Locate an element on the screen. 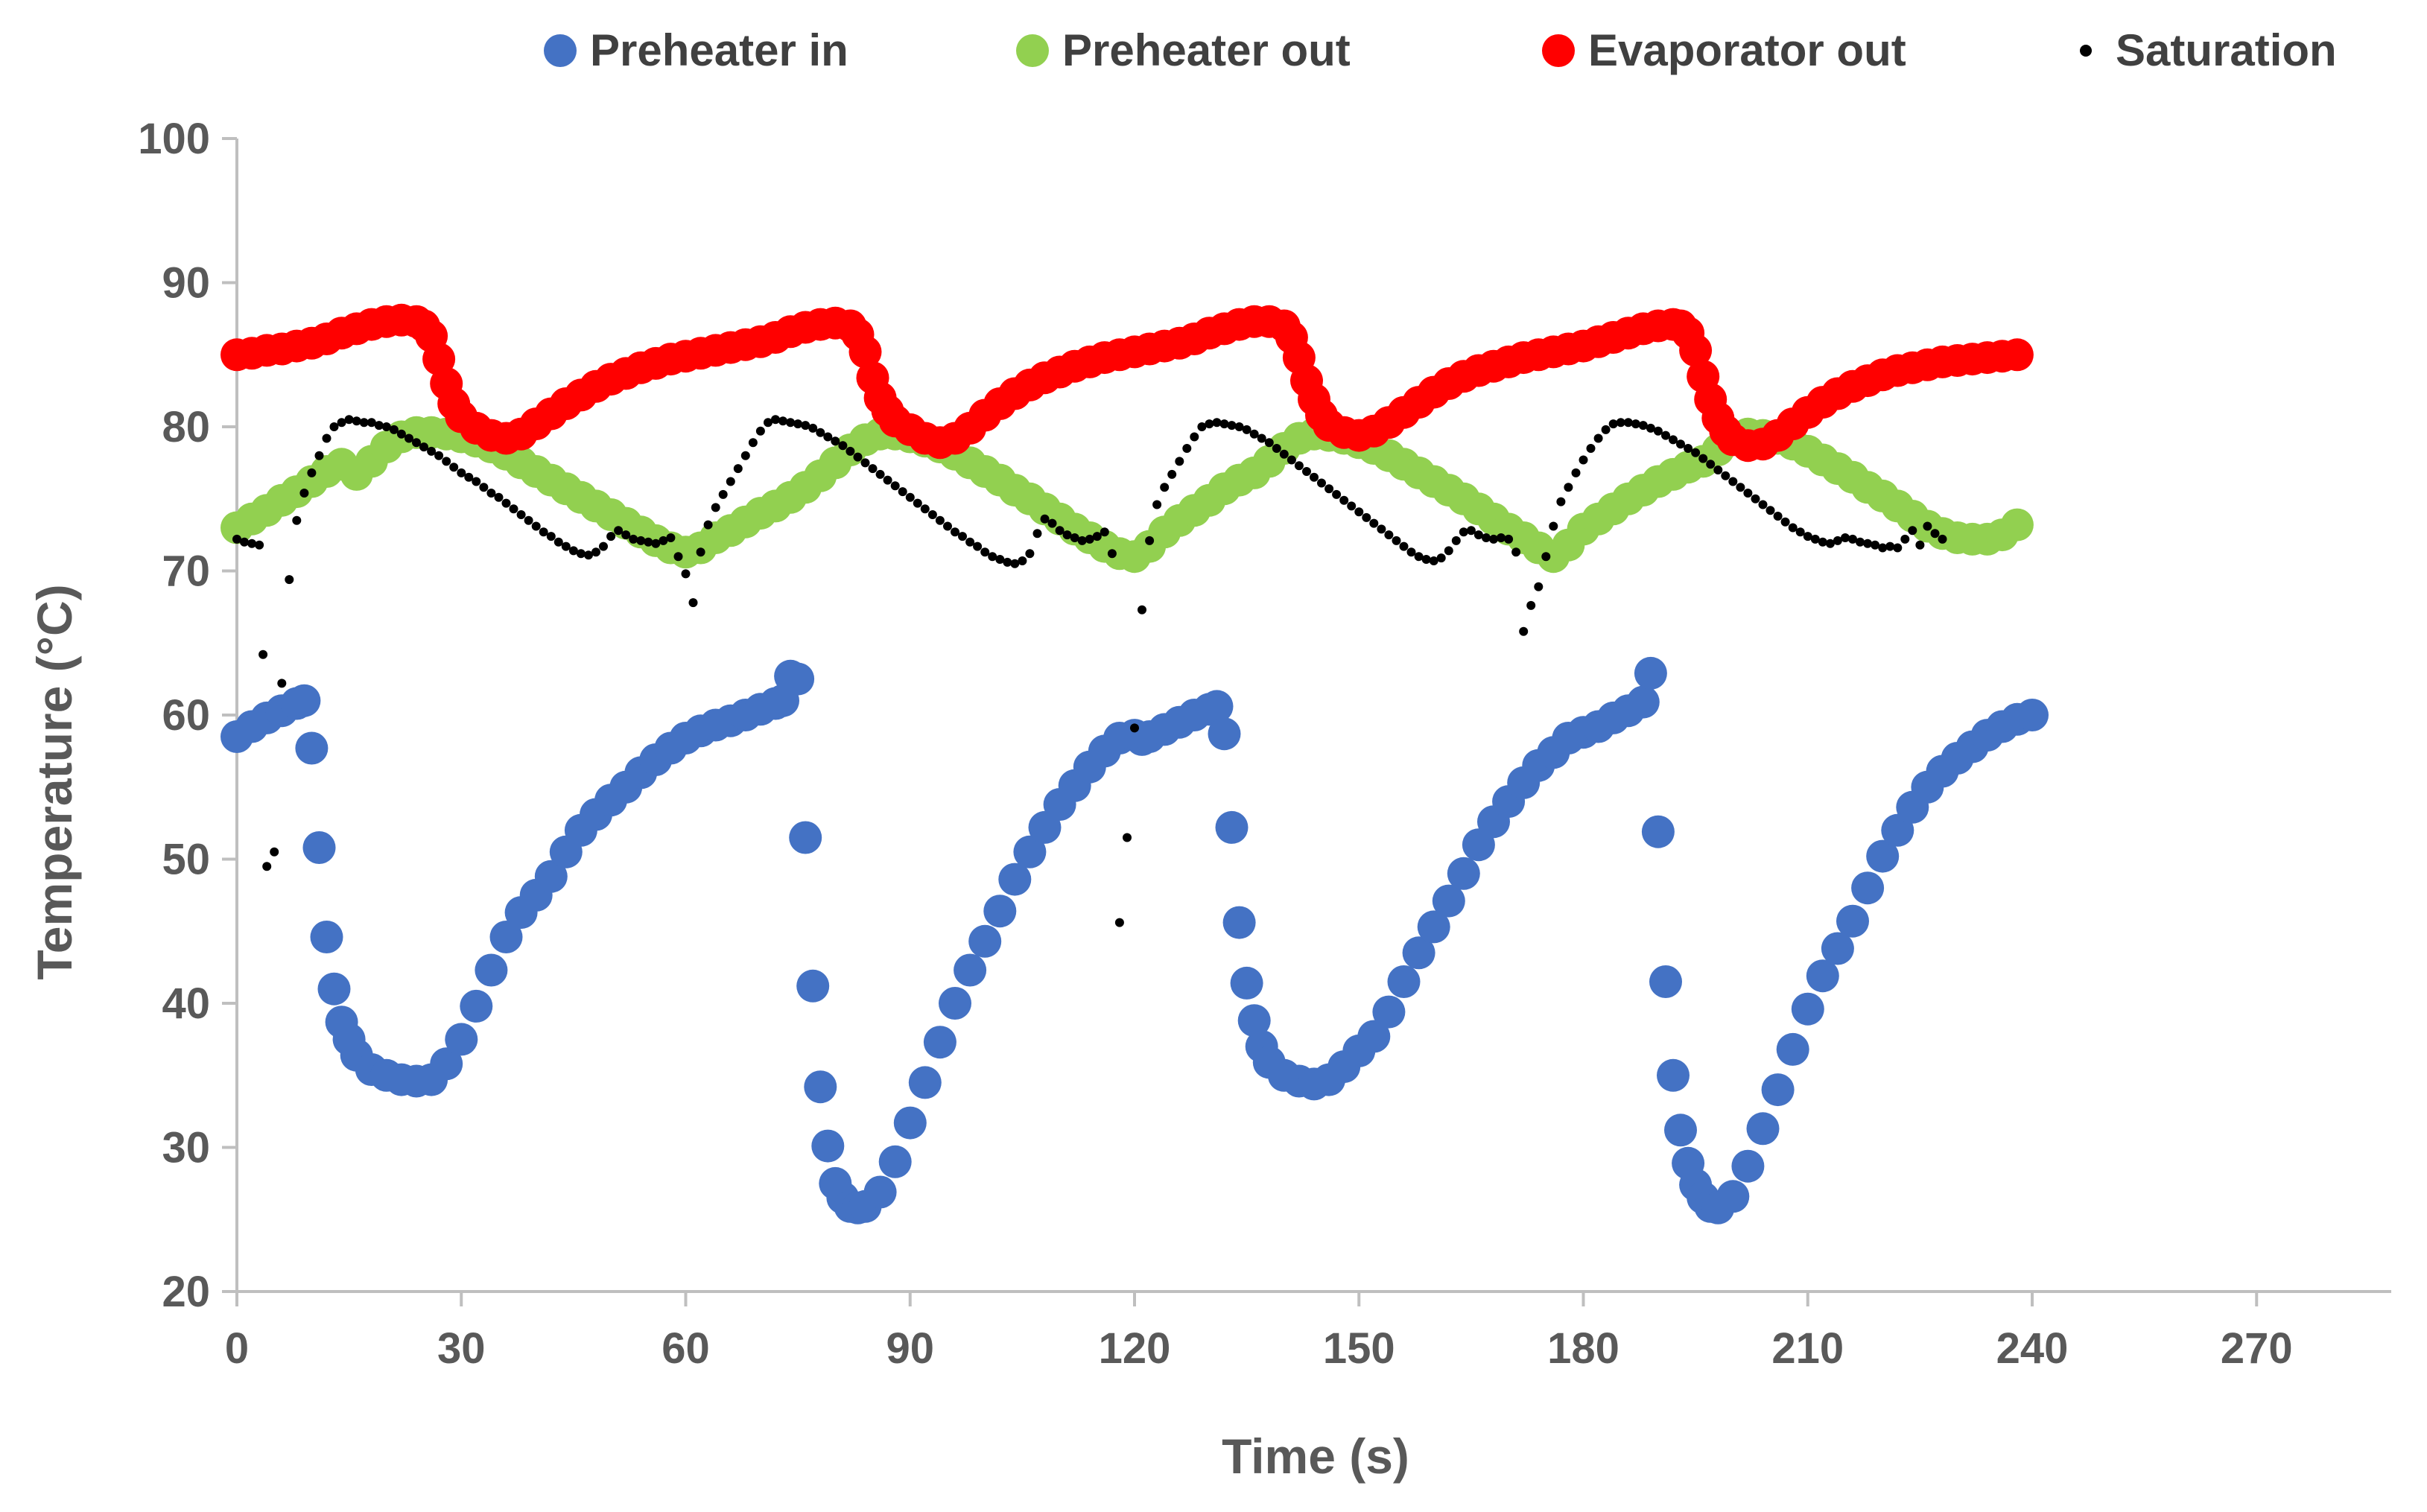 This screenshot has height=1512, width=2427. legend-marker is located at coordinates (560, 50).